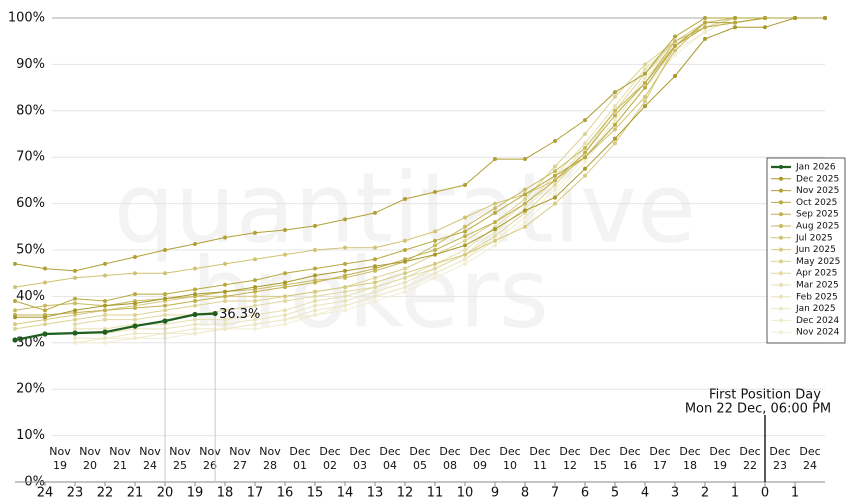 The height and width of the screenshot is (500, 850). I want to click on legend-label: Nov 2025, so click(817, 191).